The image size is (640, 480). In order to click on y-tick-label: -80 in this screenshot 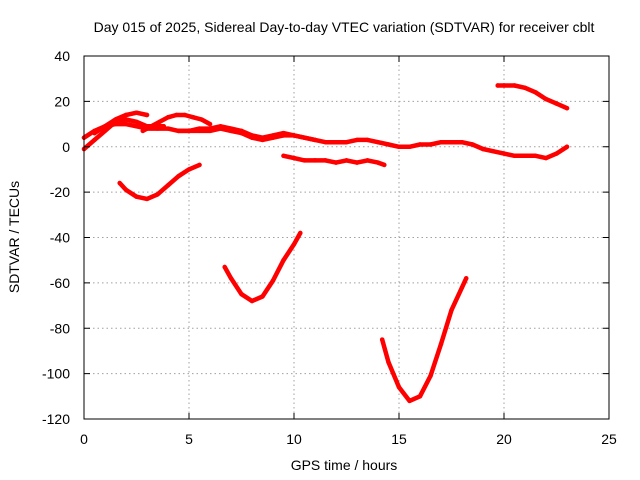, I will do `click(60, 328)`.